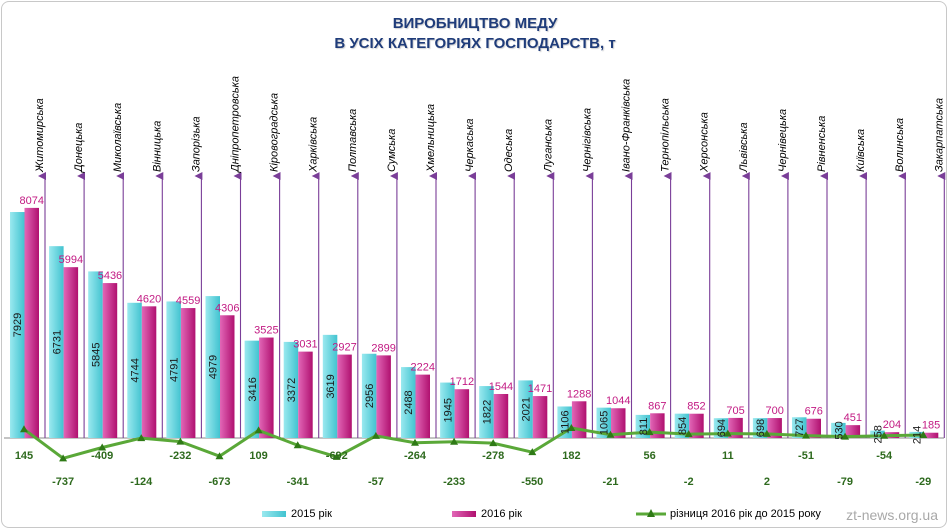 This screenshot has height=531, width=950. What do you see at coordinates (219, 482) in the screenshot?
I see `difference-label: -673` at bounding box center [219, 482].